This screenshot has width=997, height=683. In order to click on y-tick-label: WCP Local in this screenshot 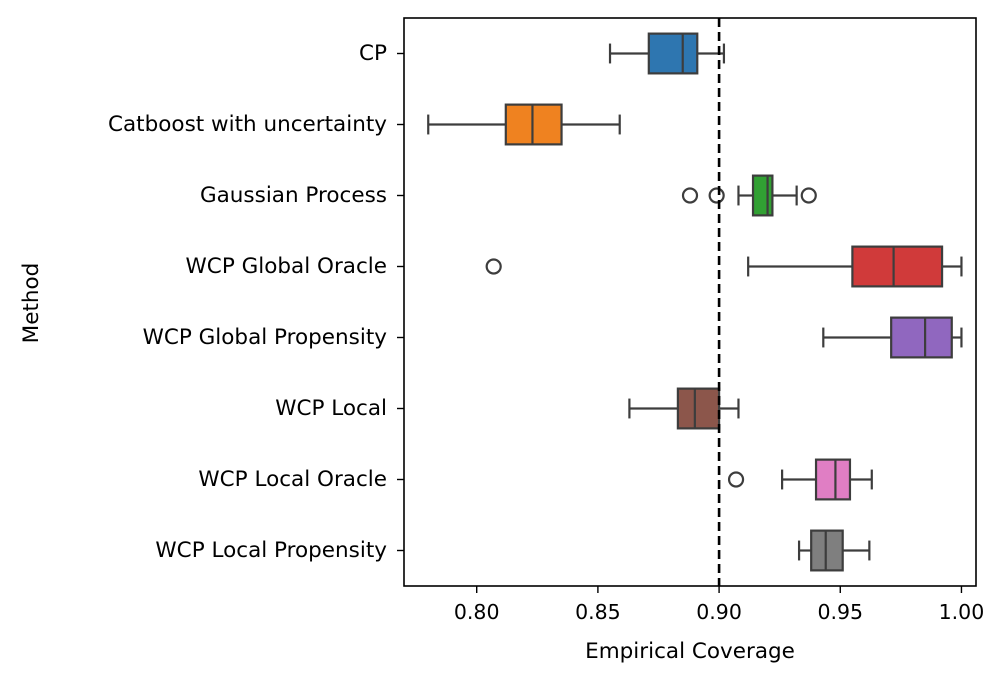, I will do `click(331, 408)`.